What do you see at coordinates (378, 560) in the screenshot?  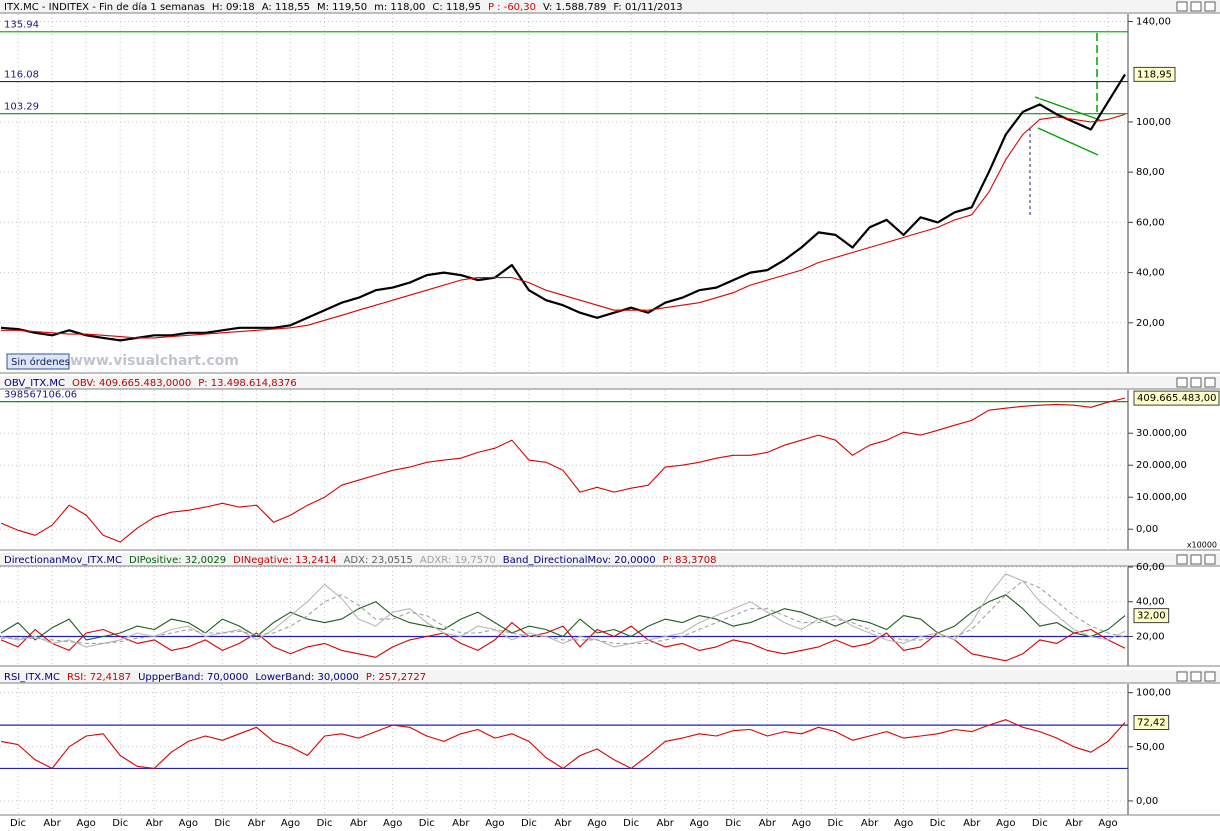 I see `header-item: ADX: 23,0515` at bounding box center [378, 560].